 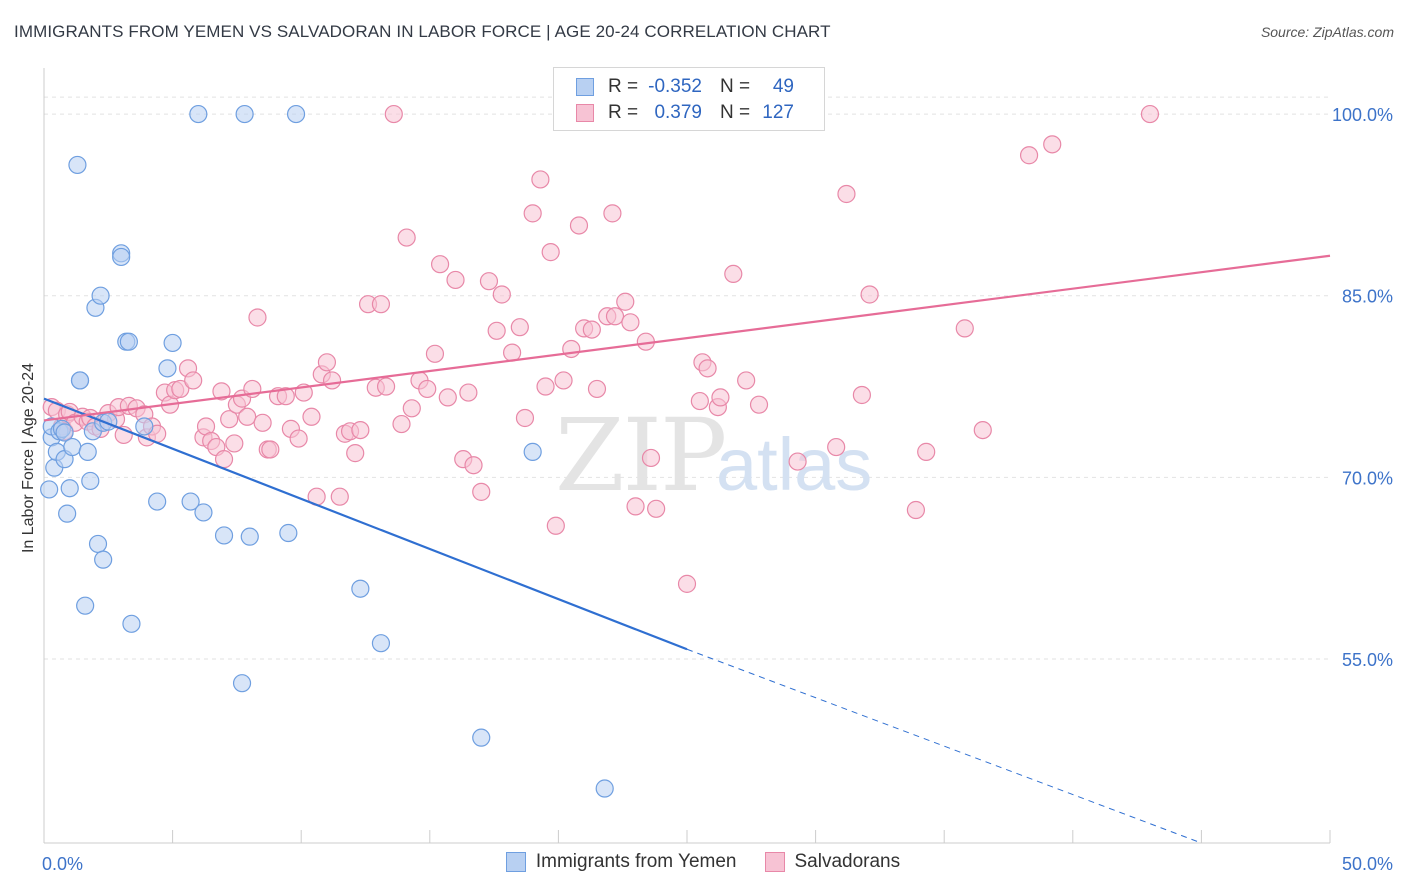 I want to click on yemen-swatch, so click(x=585, y=87).